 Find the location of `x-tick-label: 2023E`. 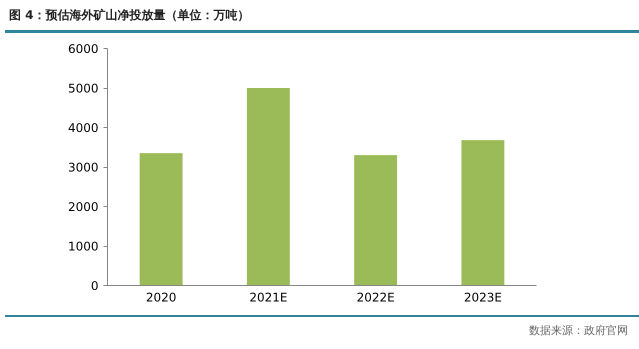

x-tick-label: 2023E is located at coordinates (483, 297).